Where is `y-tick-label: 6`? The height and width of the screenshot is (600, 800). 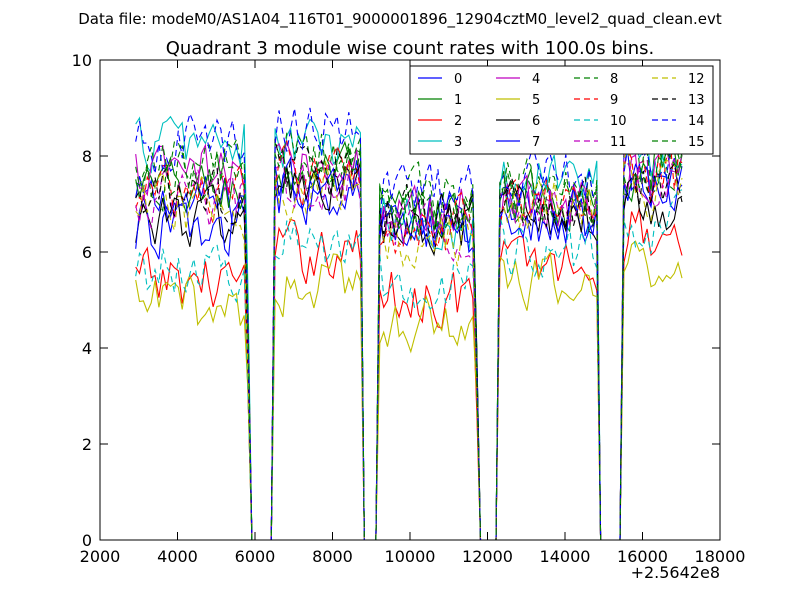 y-tick-label: 6 is located at coordinates (87, 252).